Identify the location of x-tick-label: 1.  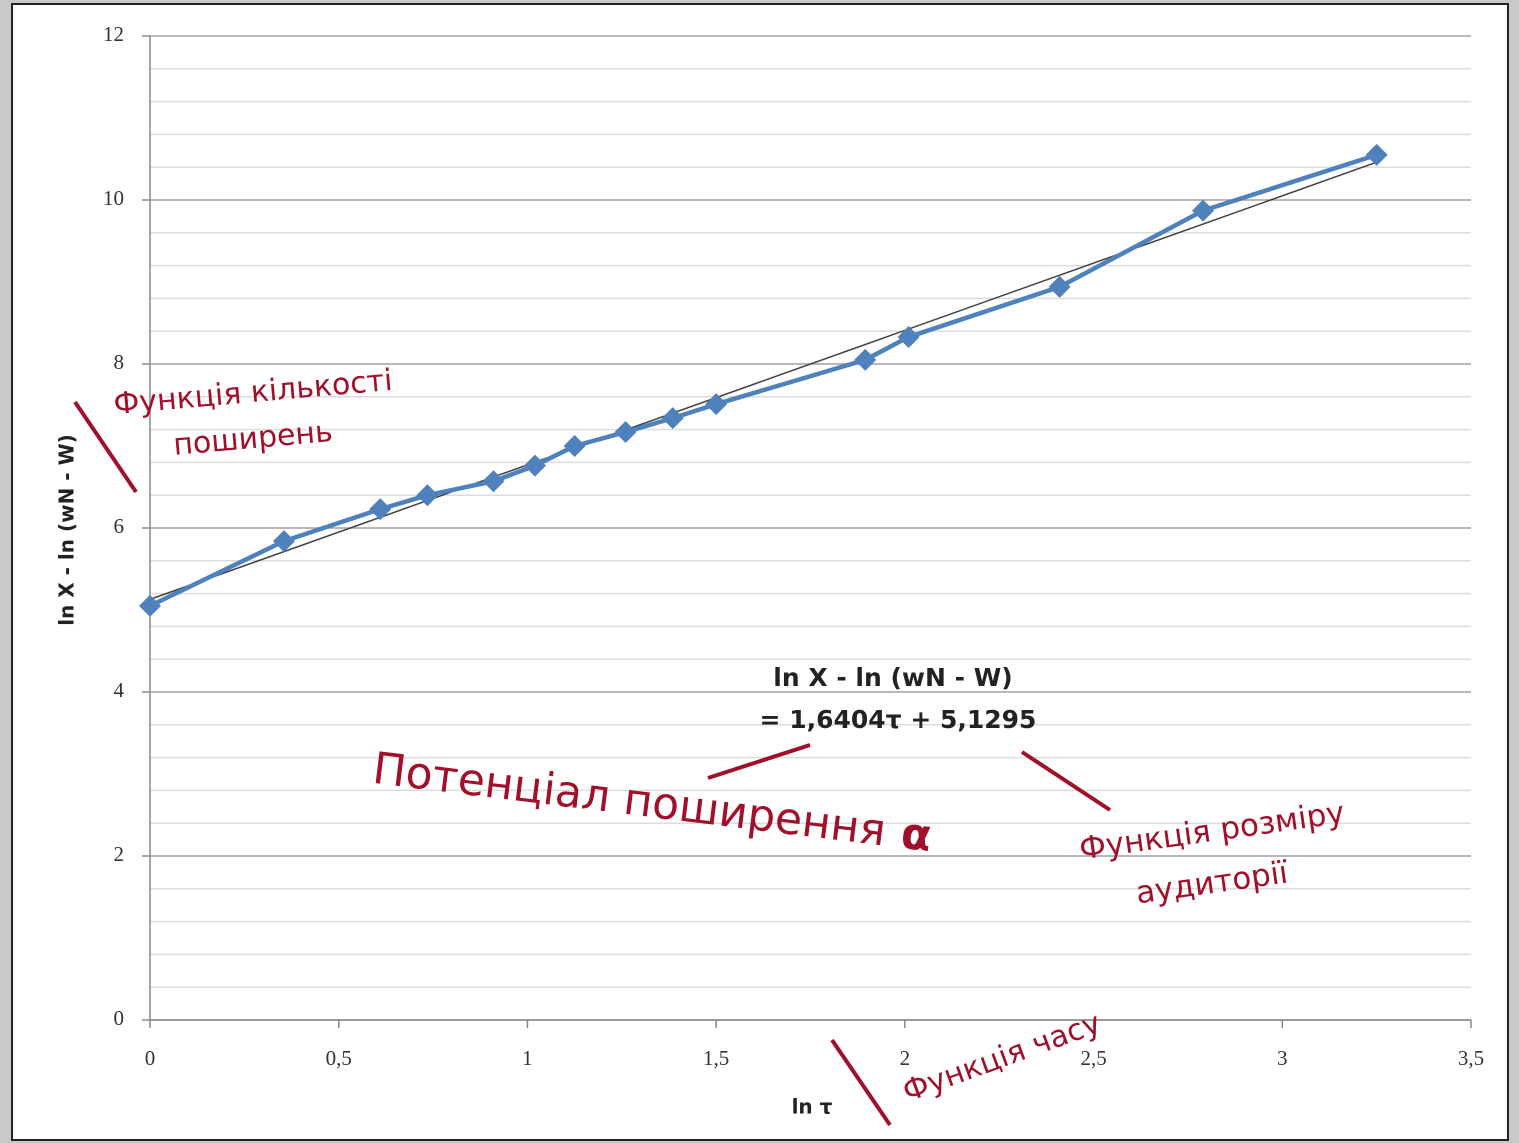
(527, 1058).